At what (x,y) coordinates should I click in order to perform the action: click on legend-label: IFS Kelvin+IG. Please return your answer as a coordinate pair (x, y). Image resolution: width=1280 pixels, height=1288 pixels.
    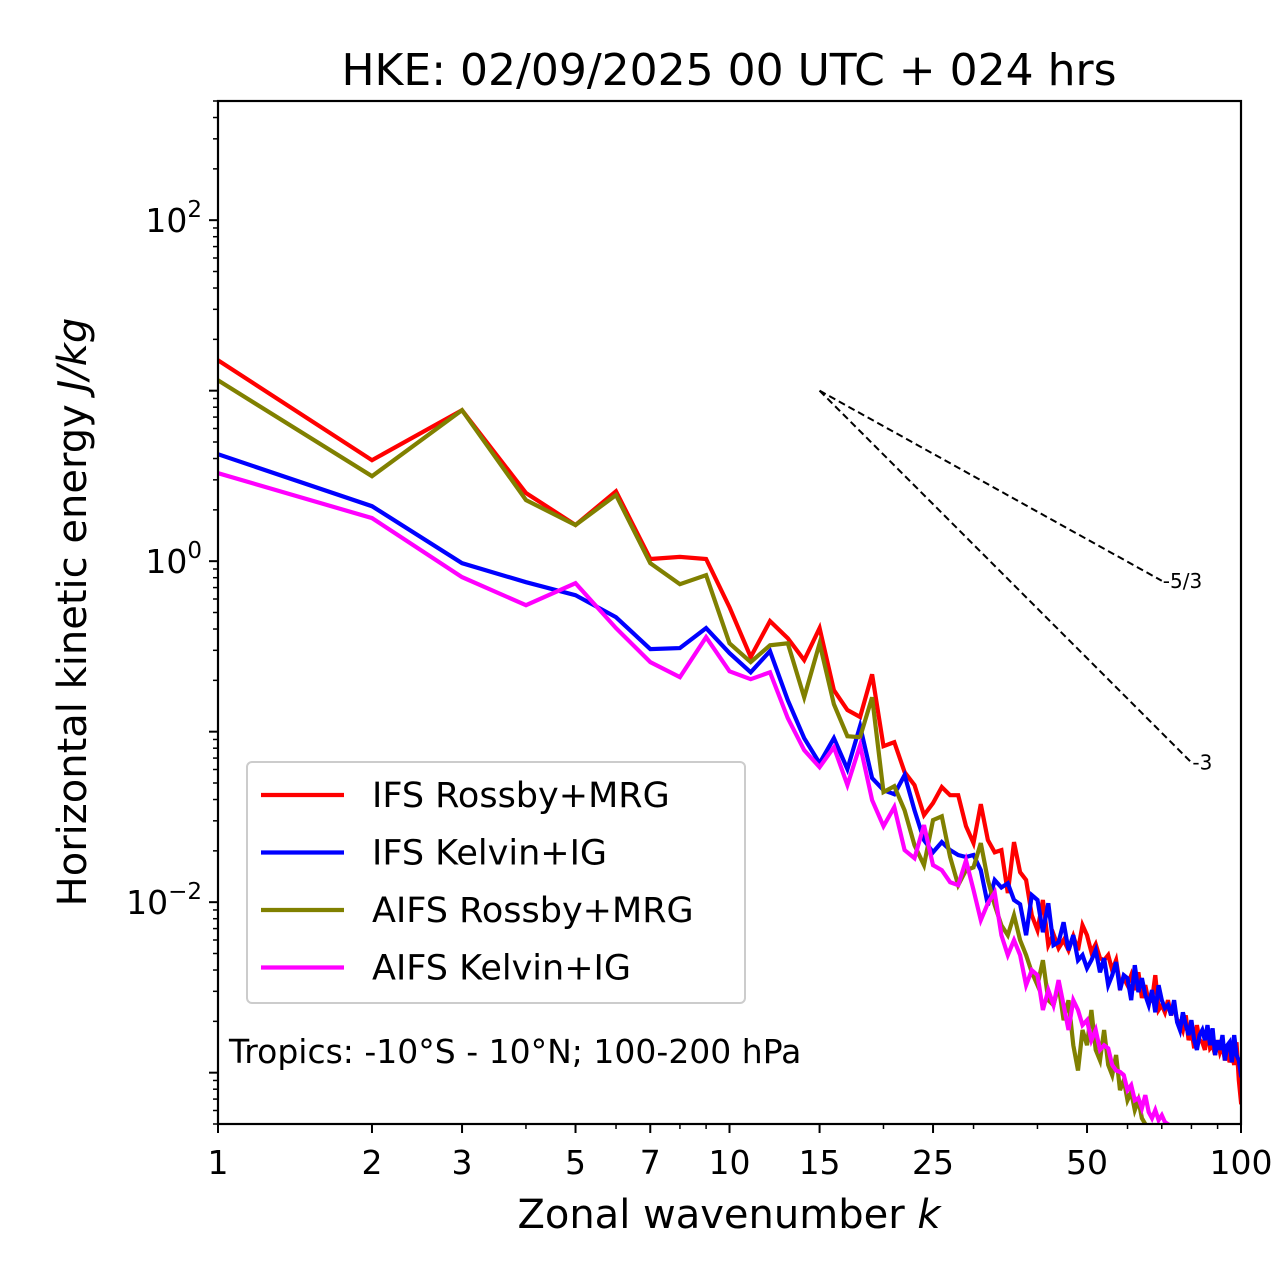
    Looking at the image, I should click on (489, 854).